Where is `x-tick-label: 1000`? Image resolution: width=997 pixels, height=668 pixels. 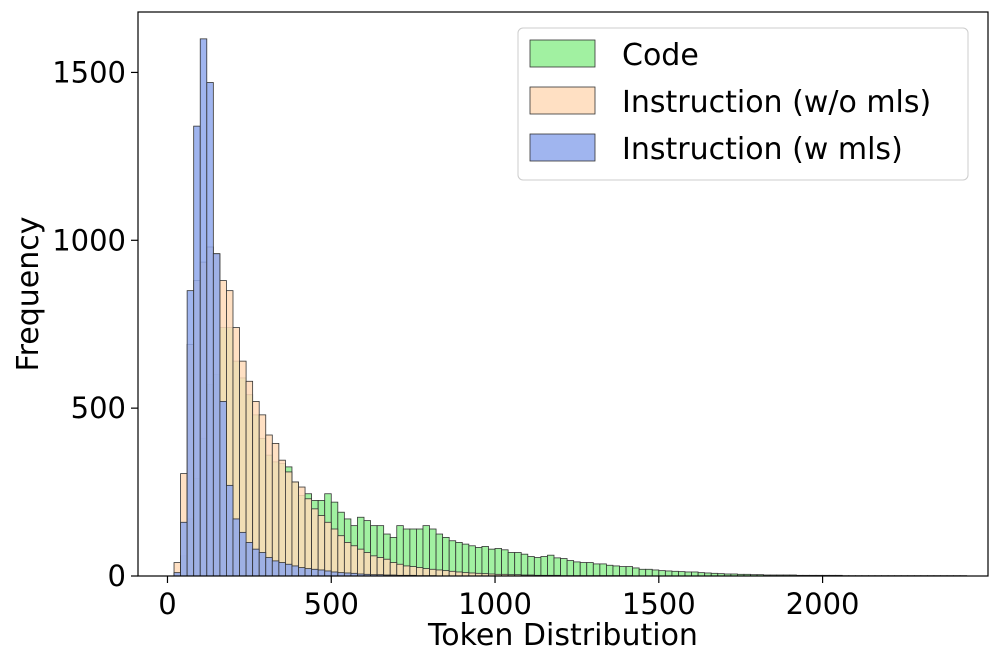 x-tick-label: 1000 is located at coordinates (495, 604).